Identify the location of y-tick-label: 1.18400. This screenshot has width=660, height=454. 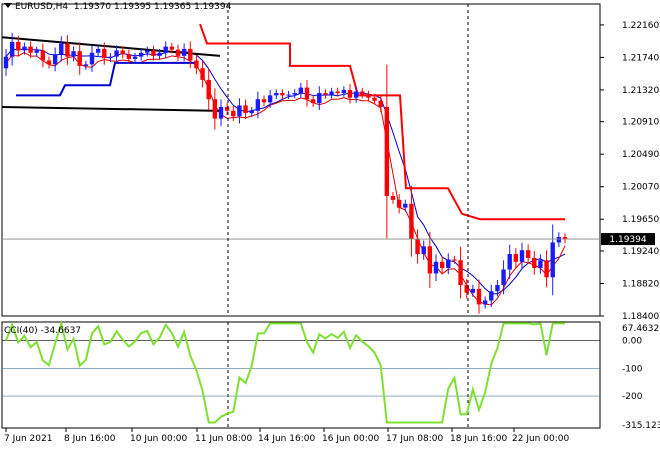
(640, 317).